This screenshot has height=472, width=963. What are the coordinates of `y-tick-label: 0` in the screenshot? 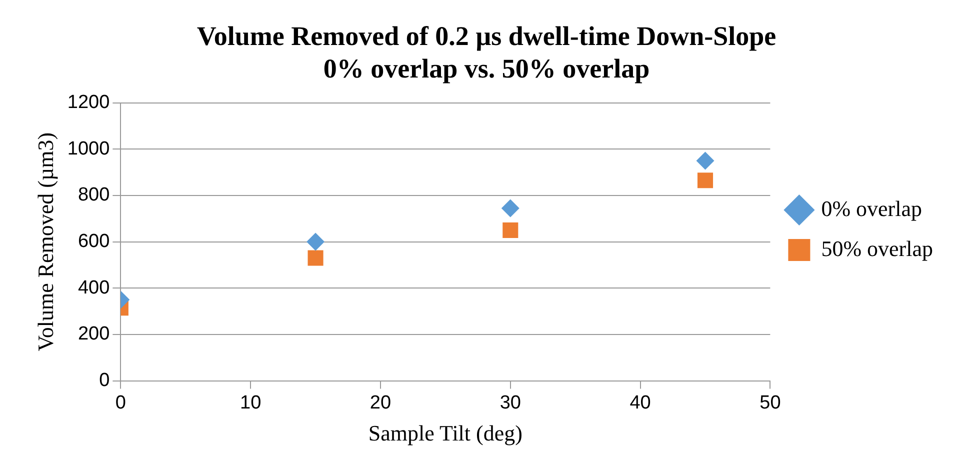 It's located at (104, 381).